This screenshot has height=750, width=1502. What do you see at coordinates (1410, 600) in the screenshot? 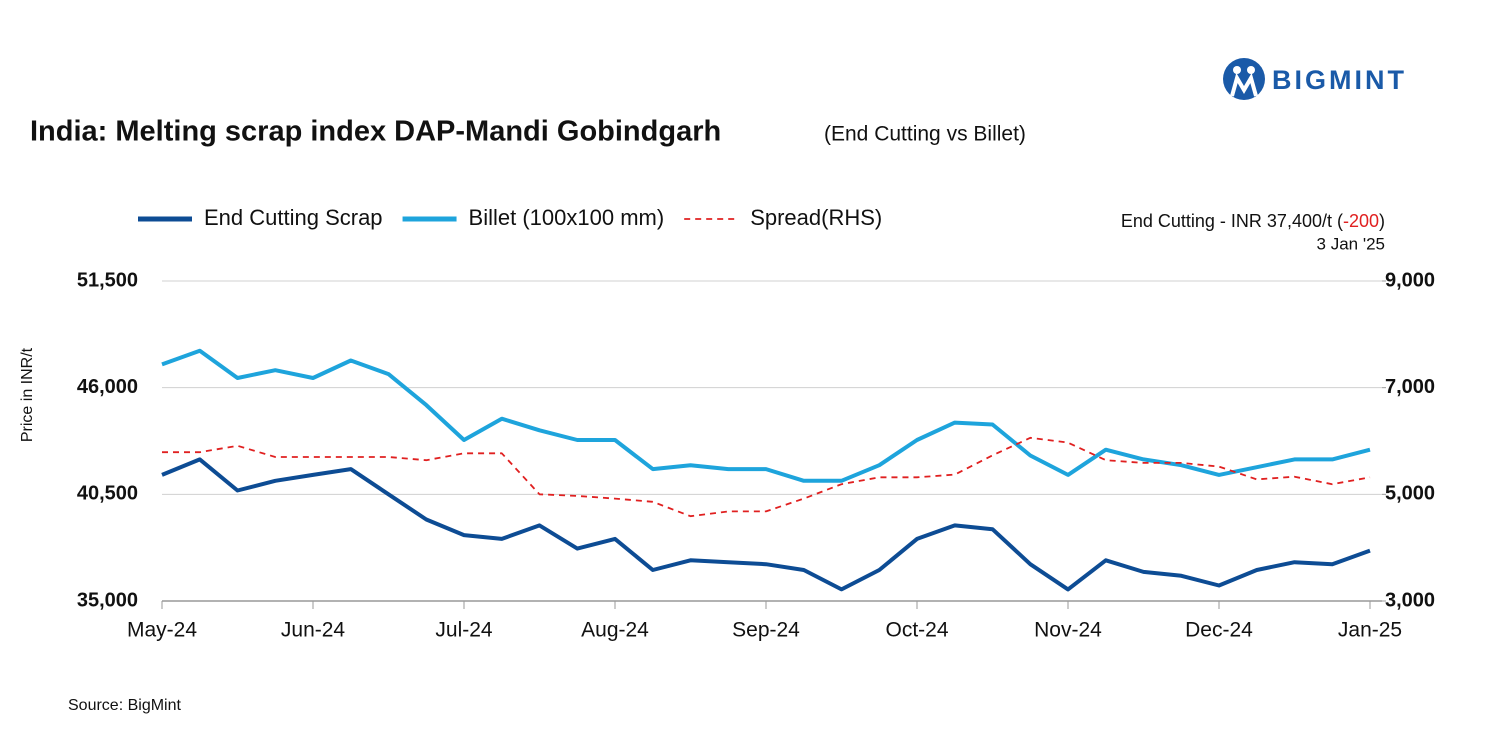
I see `y2-tick-label: 3,000` at bounding box center [1410, 600].